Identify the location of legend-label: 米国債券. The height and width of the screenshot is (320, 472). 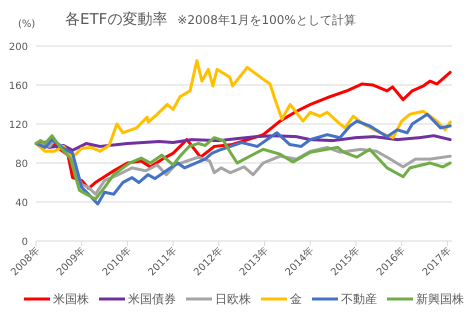
(152, 299).